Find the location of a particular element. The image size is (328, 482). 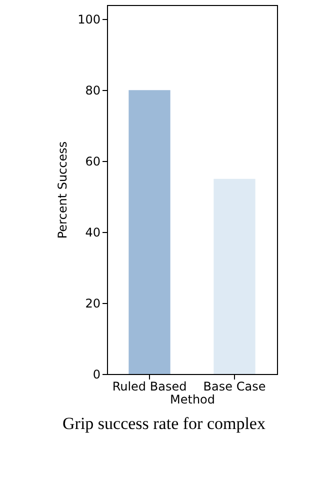

y-tick-label: 100 is located at coordinates (89, 19).